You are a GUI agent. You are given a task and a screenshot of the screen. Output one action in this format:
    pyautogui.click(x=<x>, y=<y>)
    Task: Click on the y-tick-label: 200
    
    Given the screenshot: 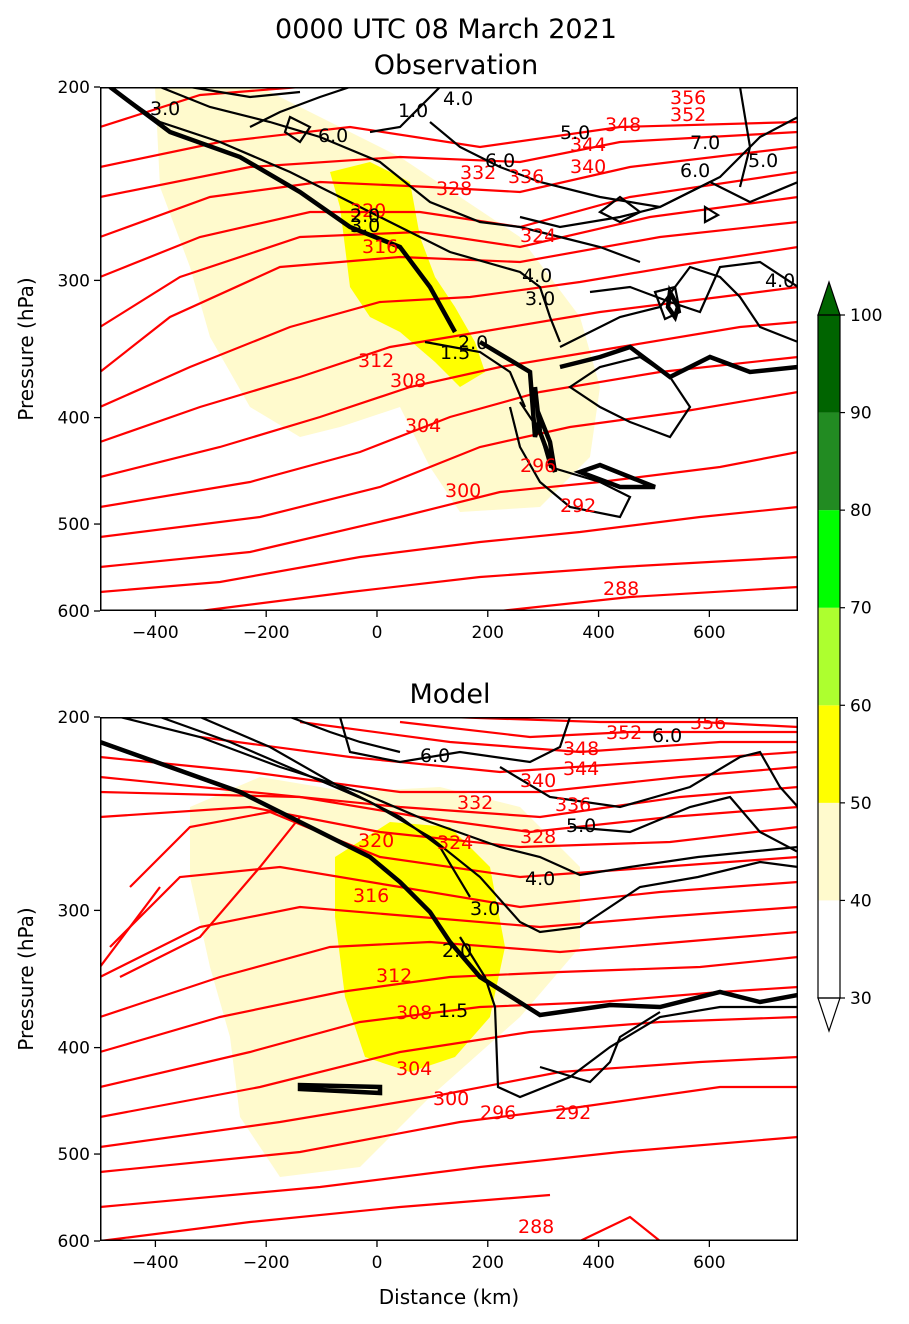 What is the action you would take?
    pyautogui.click(x=74, y=718)
    